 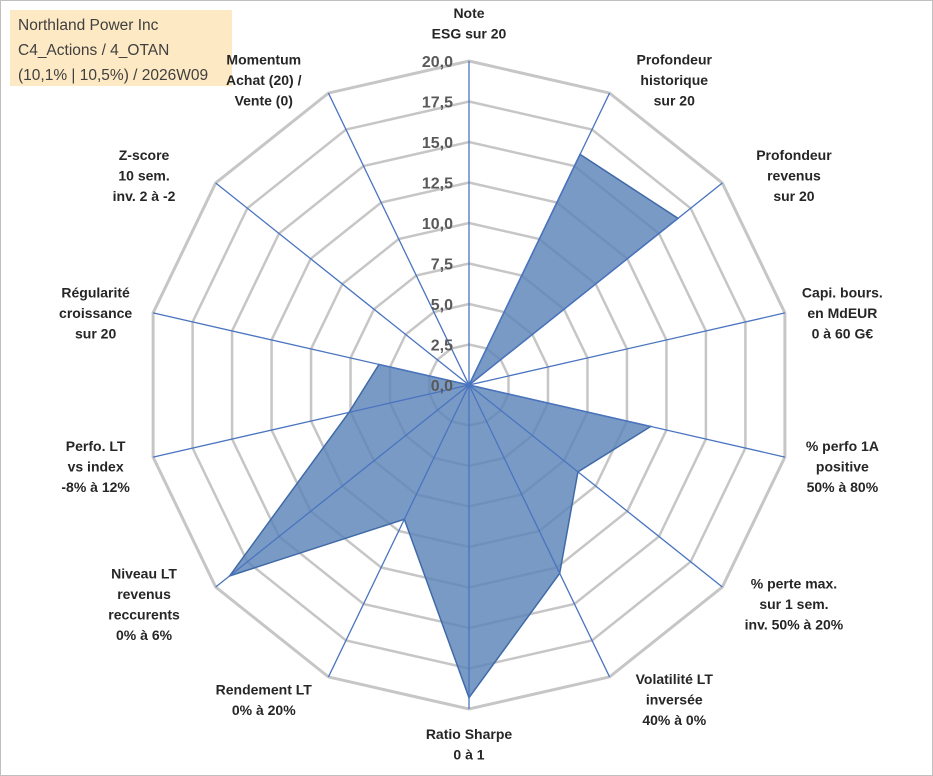 What do you see at coordinates (264, 689) in the screenshot?
I see `axis-label-line: Rendement LT` at bounding box center [264, 689].